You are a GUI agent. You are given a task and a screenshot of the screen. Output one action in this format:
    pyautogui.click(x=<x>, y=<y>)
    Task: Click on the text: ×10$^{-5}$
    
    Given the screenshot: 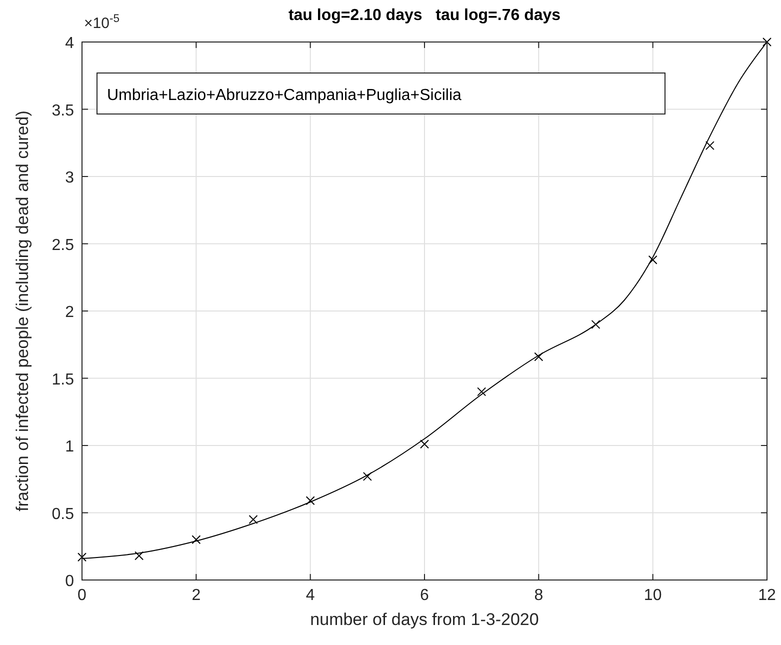 What is the action you would take?
    pyautogui.click(x=102, y=22)
    